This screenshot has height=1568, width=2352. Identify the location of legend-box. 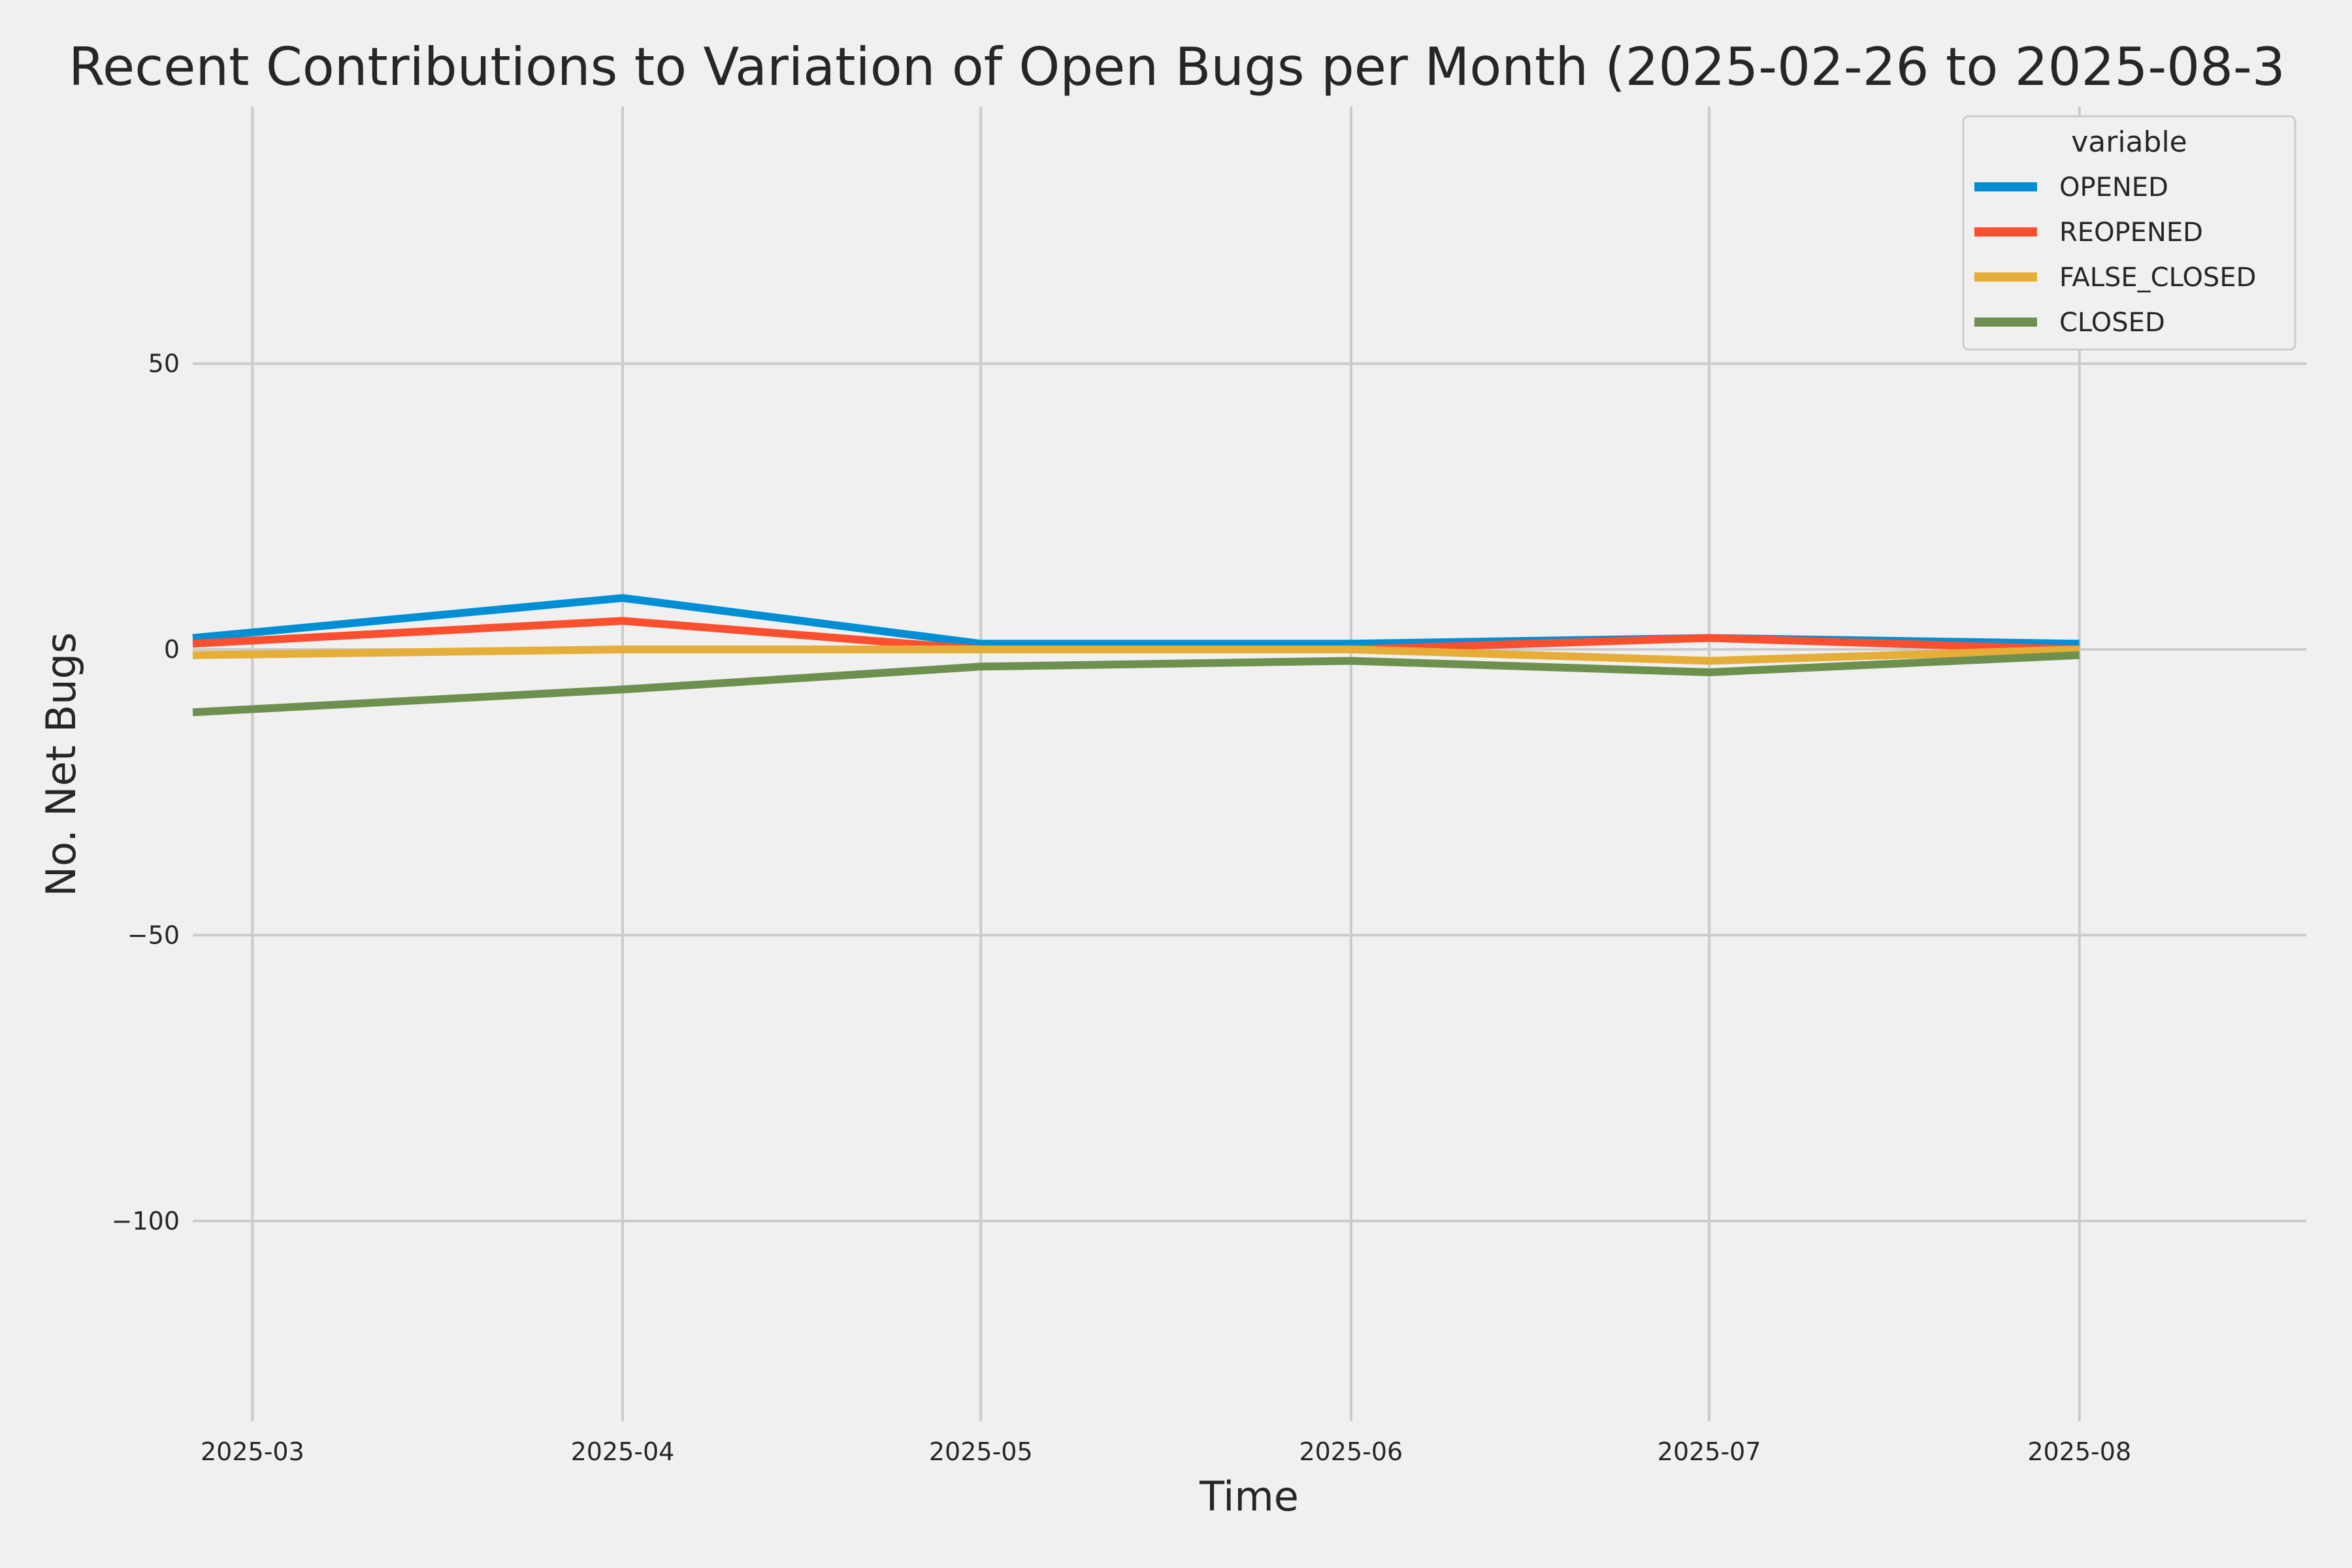
(2129, 233).